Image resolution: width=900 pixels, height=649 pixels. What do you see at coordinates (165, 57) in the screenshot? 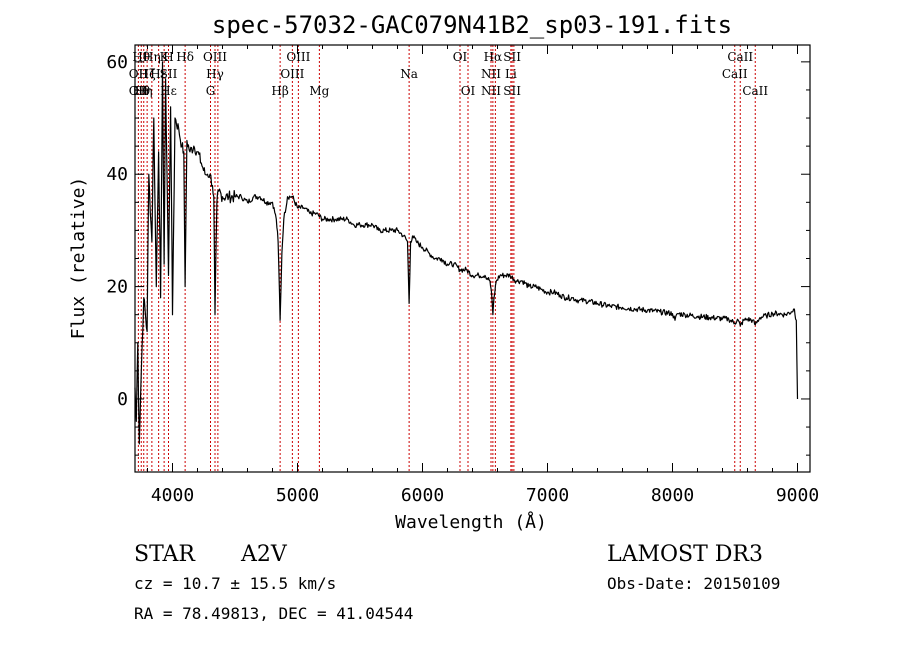
I see `line-marker-label: K` at bounding box center [165, 57].